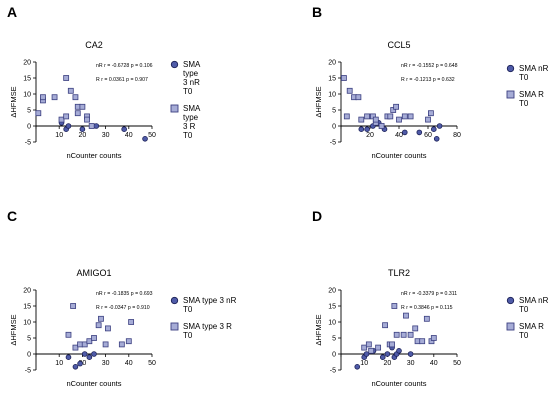 The width and height of the screenshot is (550, 402). What do you see at coordinates (527, 305) in the screenshot?
I see `legend-item: SMA nR T0` at bounding box center [527, 305].